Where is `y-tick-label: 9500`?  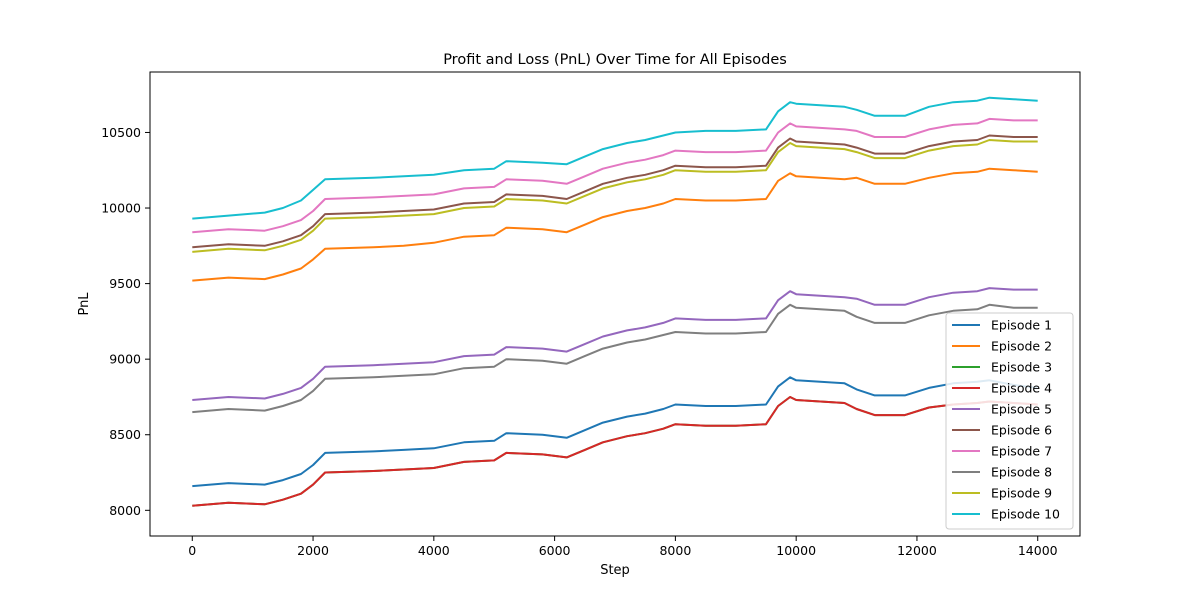 y-tick-label: 9500 is located at coordinates (125, 283).